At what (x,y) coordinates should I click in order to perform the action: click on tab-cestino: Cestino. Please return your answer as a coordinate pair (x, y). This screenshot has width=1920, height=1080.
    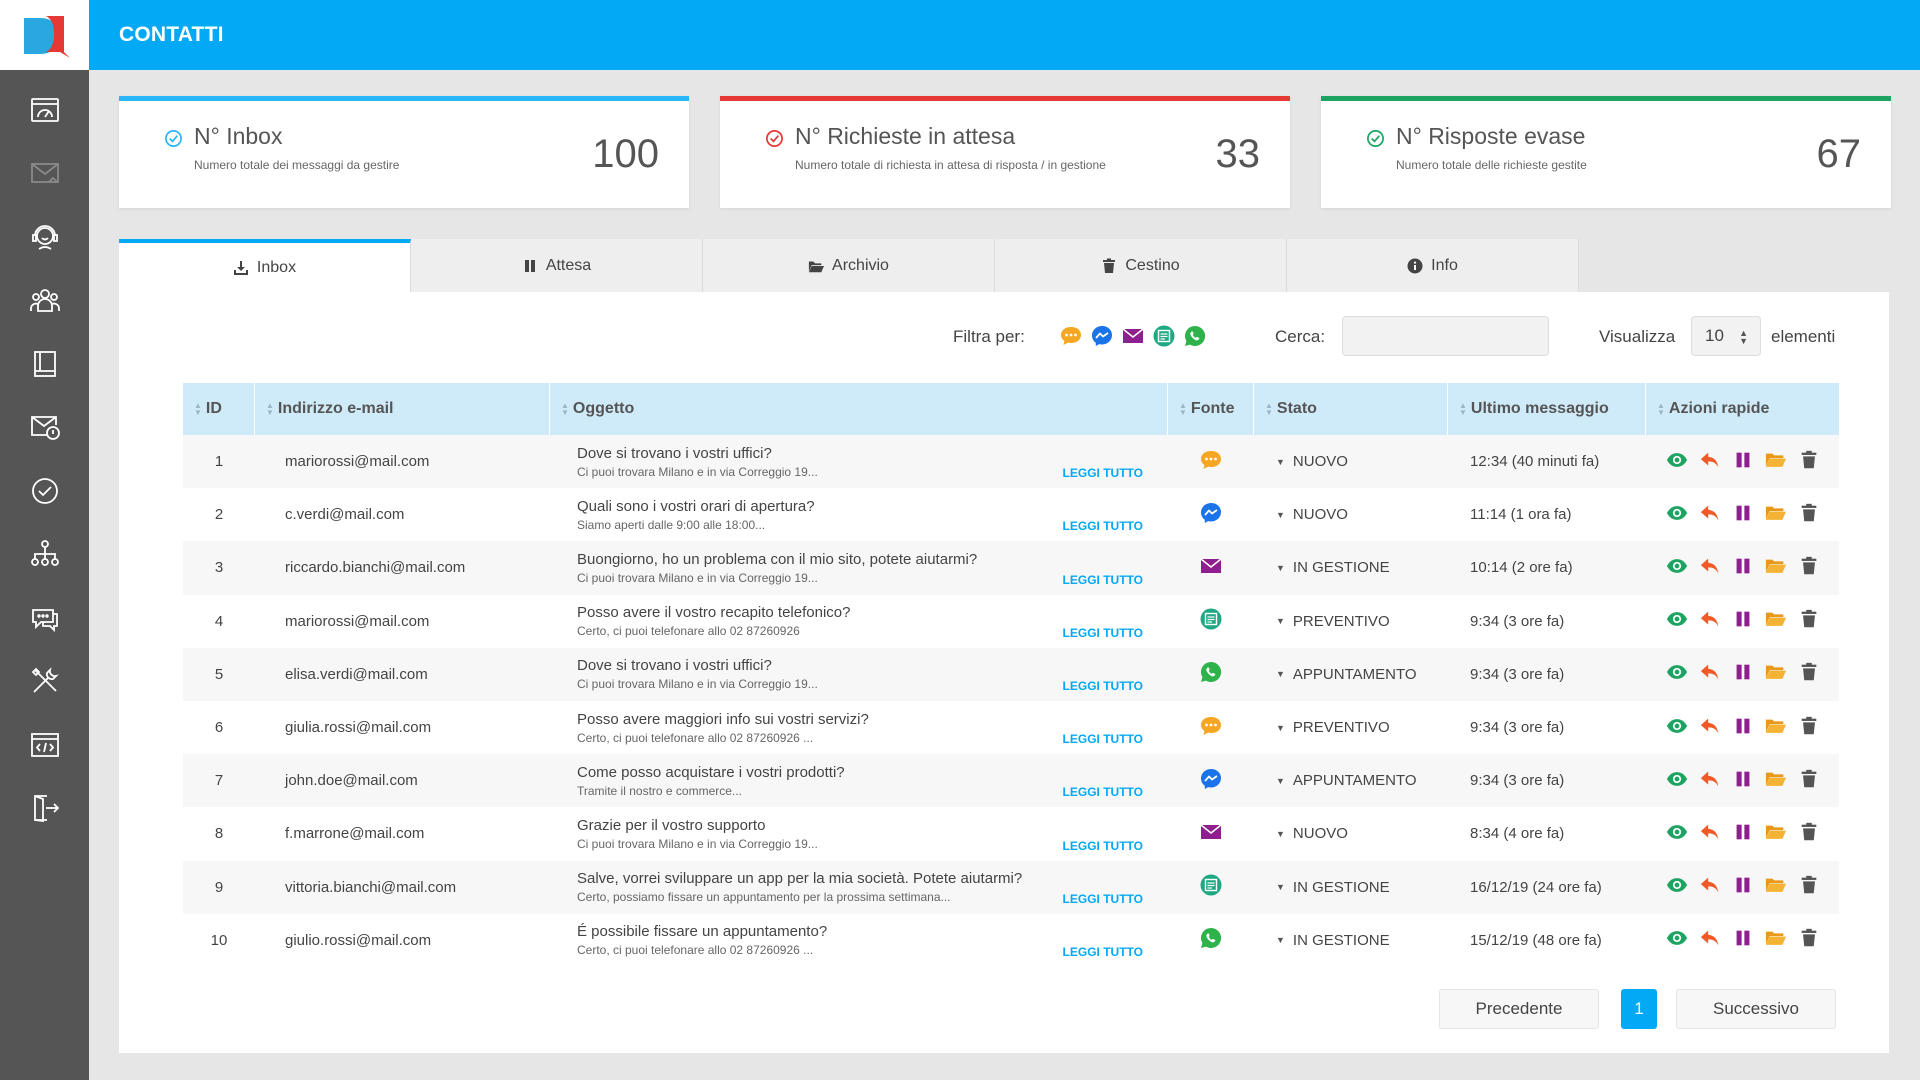
    Looking at the image, I should click on (1141, 265).